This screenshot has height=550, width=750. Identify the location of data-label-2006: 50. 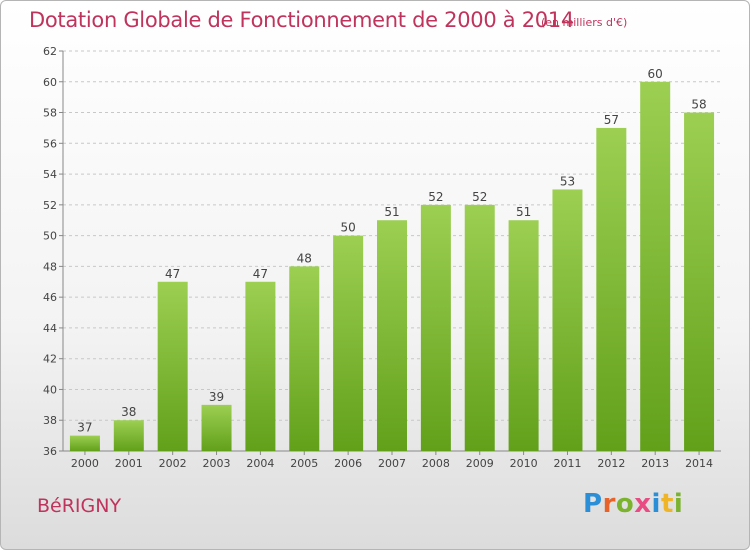
(347, 228).